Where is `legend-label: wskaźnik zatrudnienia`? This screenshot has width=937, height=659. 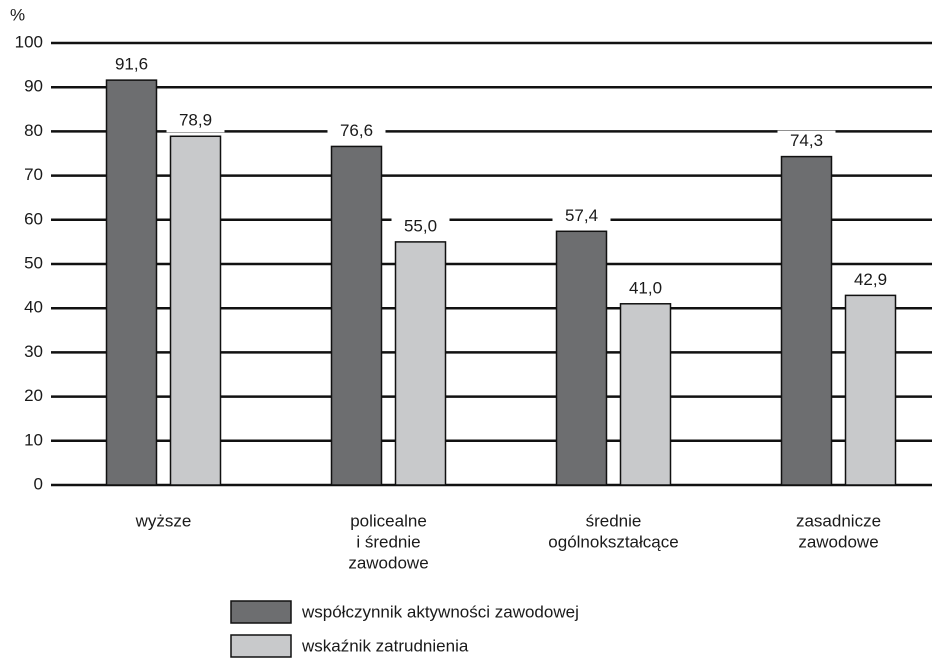
legend-label: wskaźnik zatrudnienia is located at coordinates (385, 645).